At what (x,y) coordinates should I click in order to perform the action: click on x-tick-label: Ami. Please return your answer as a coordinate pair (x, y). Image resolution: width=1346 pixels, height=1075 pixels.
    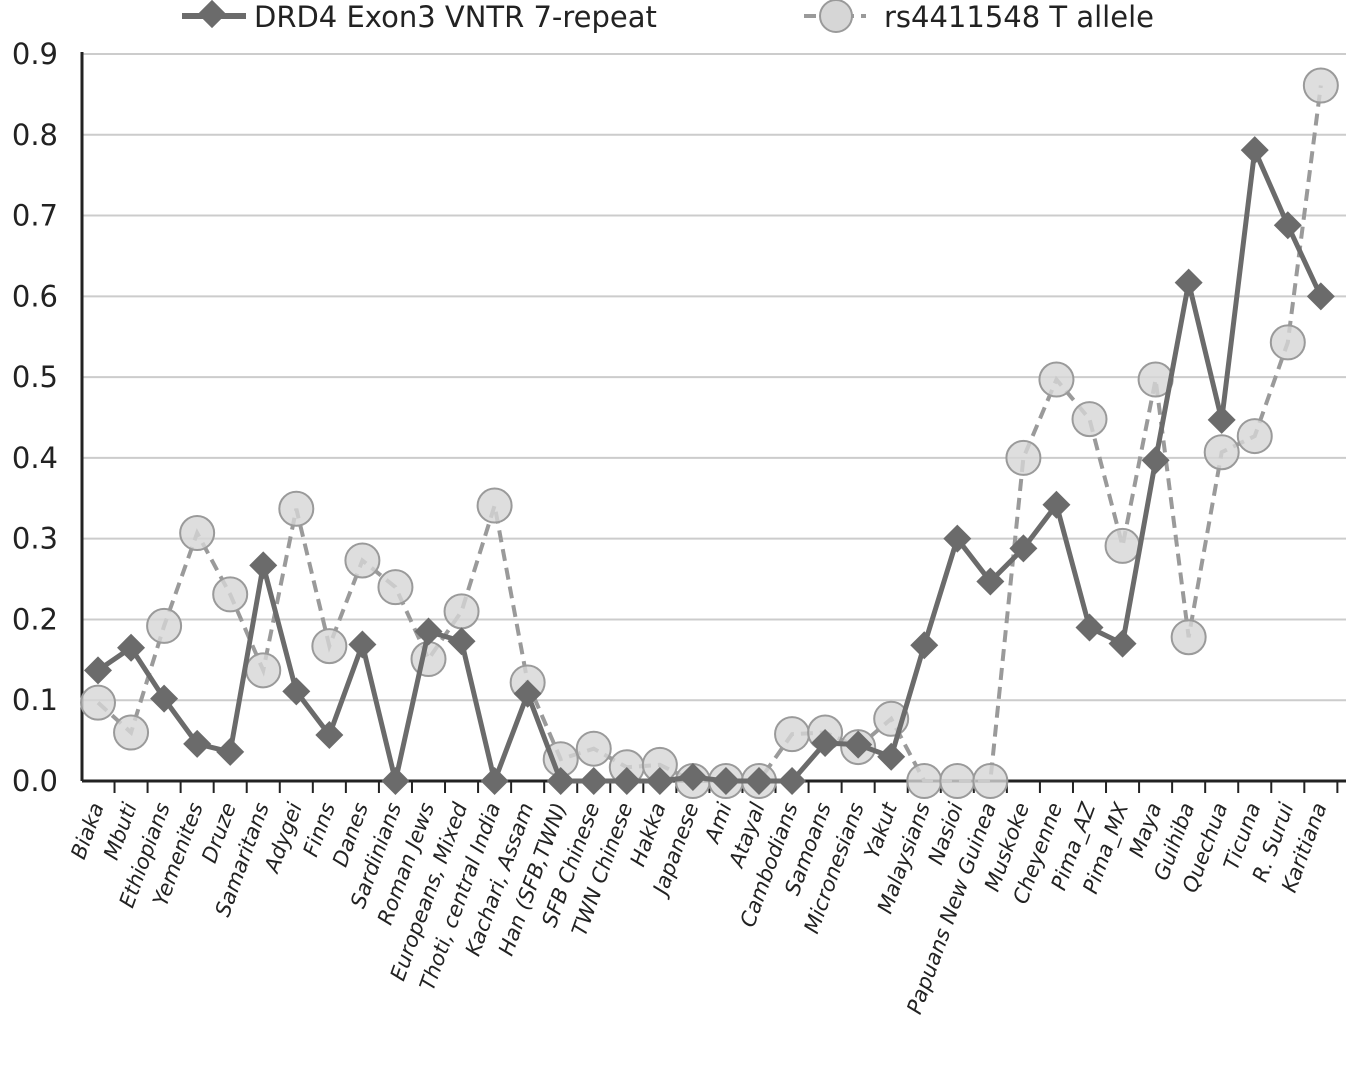
    Looking at the image, I should click on (718, 823).